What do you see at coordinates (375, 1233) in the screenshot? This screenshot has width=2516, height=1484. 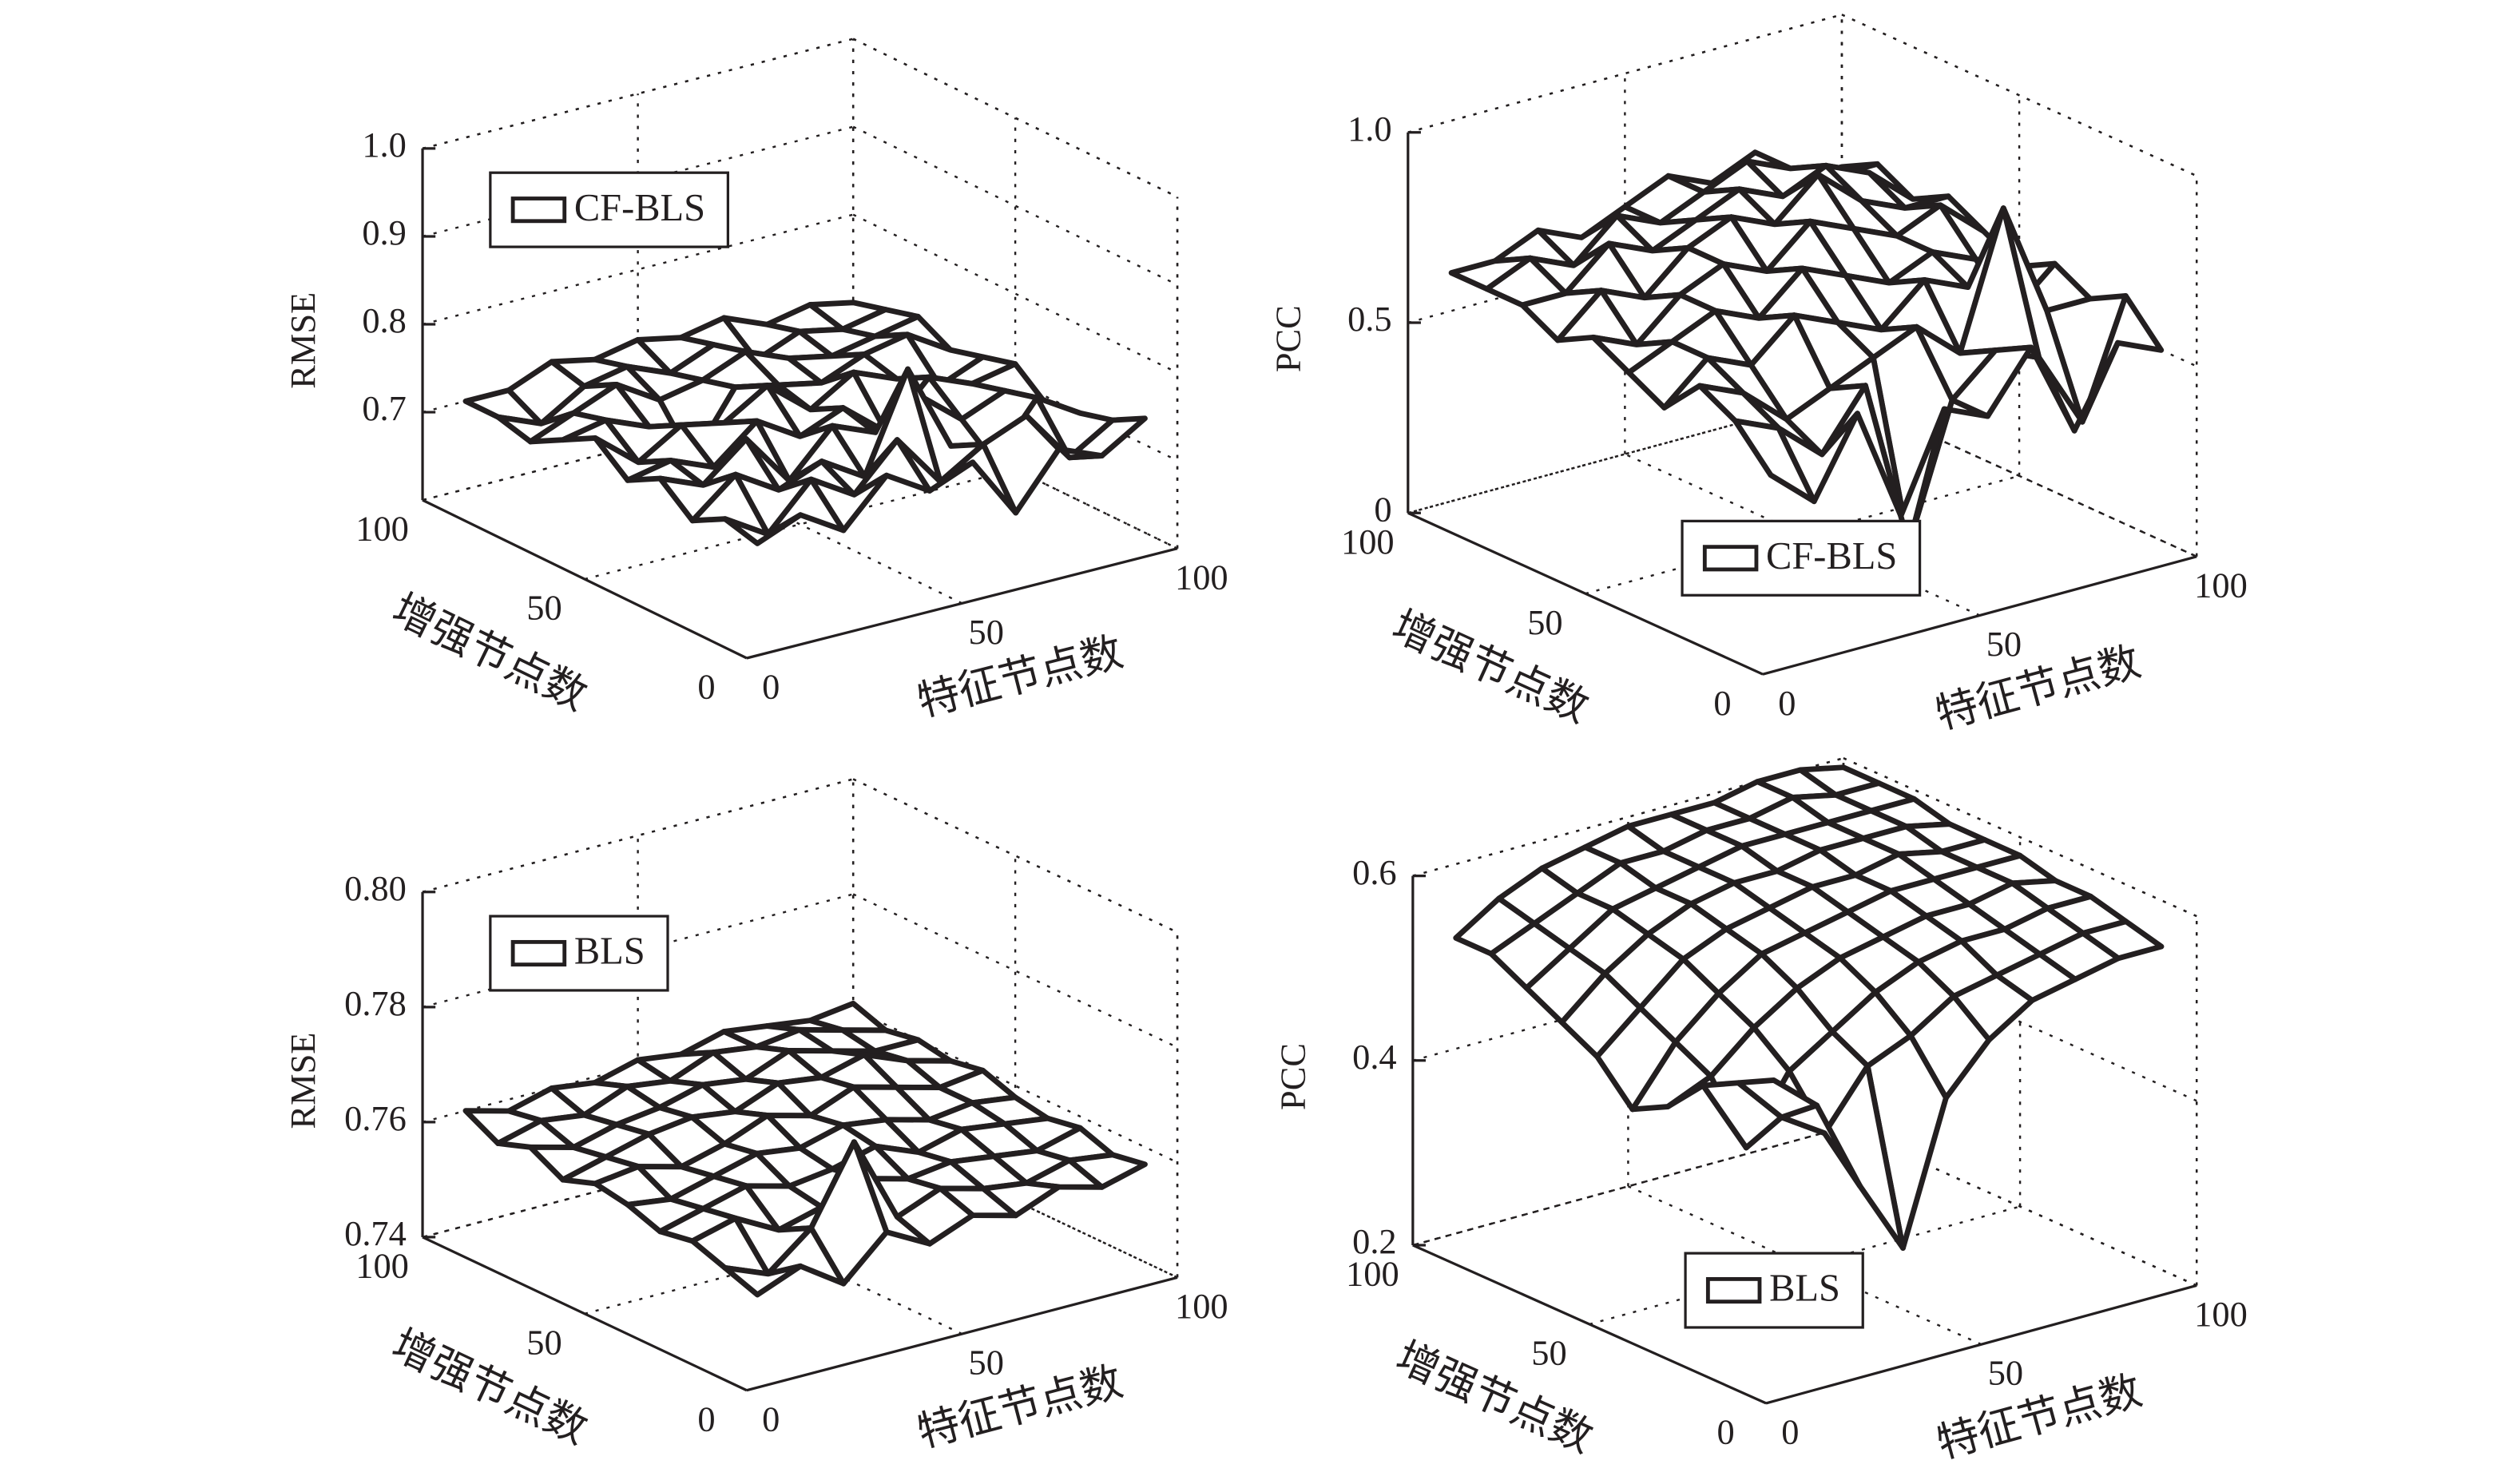 I see `z-tick-label: 0.74` at bounding box center [375, 1233].